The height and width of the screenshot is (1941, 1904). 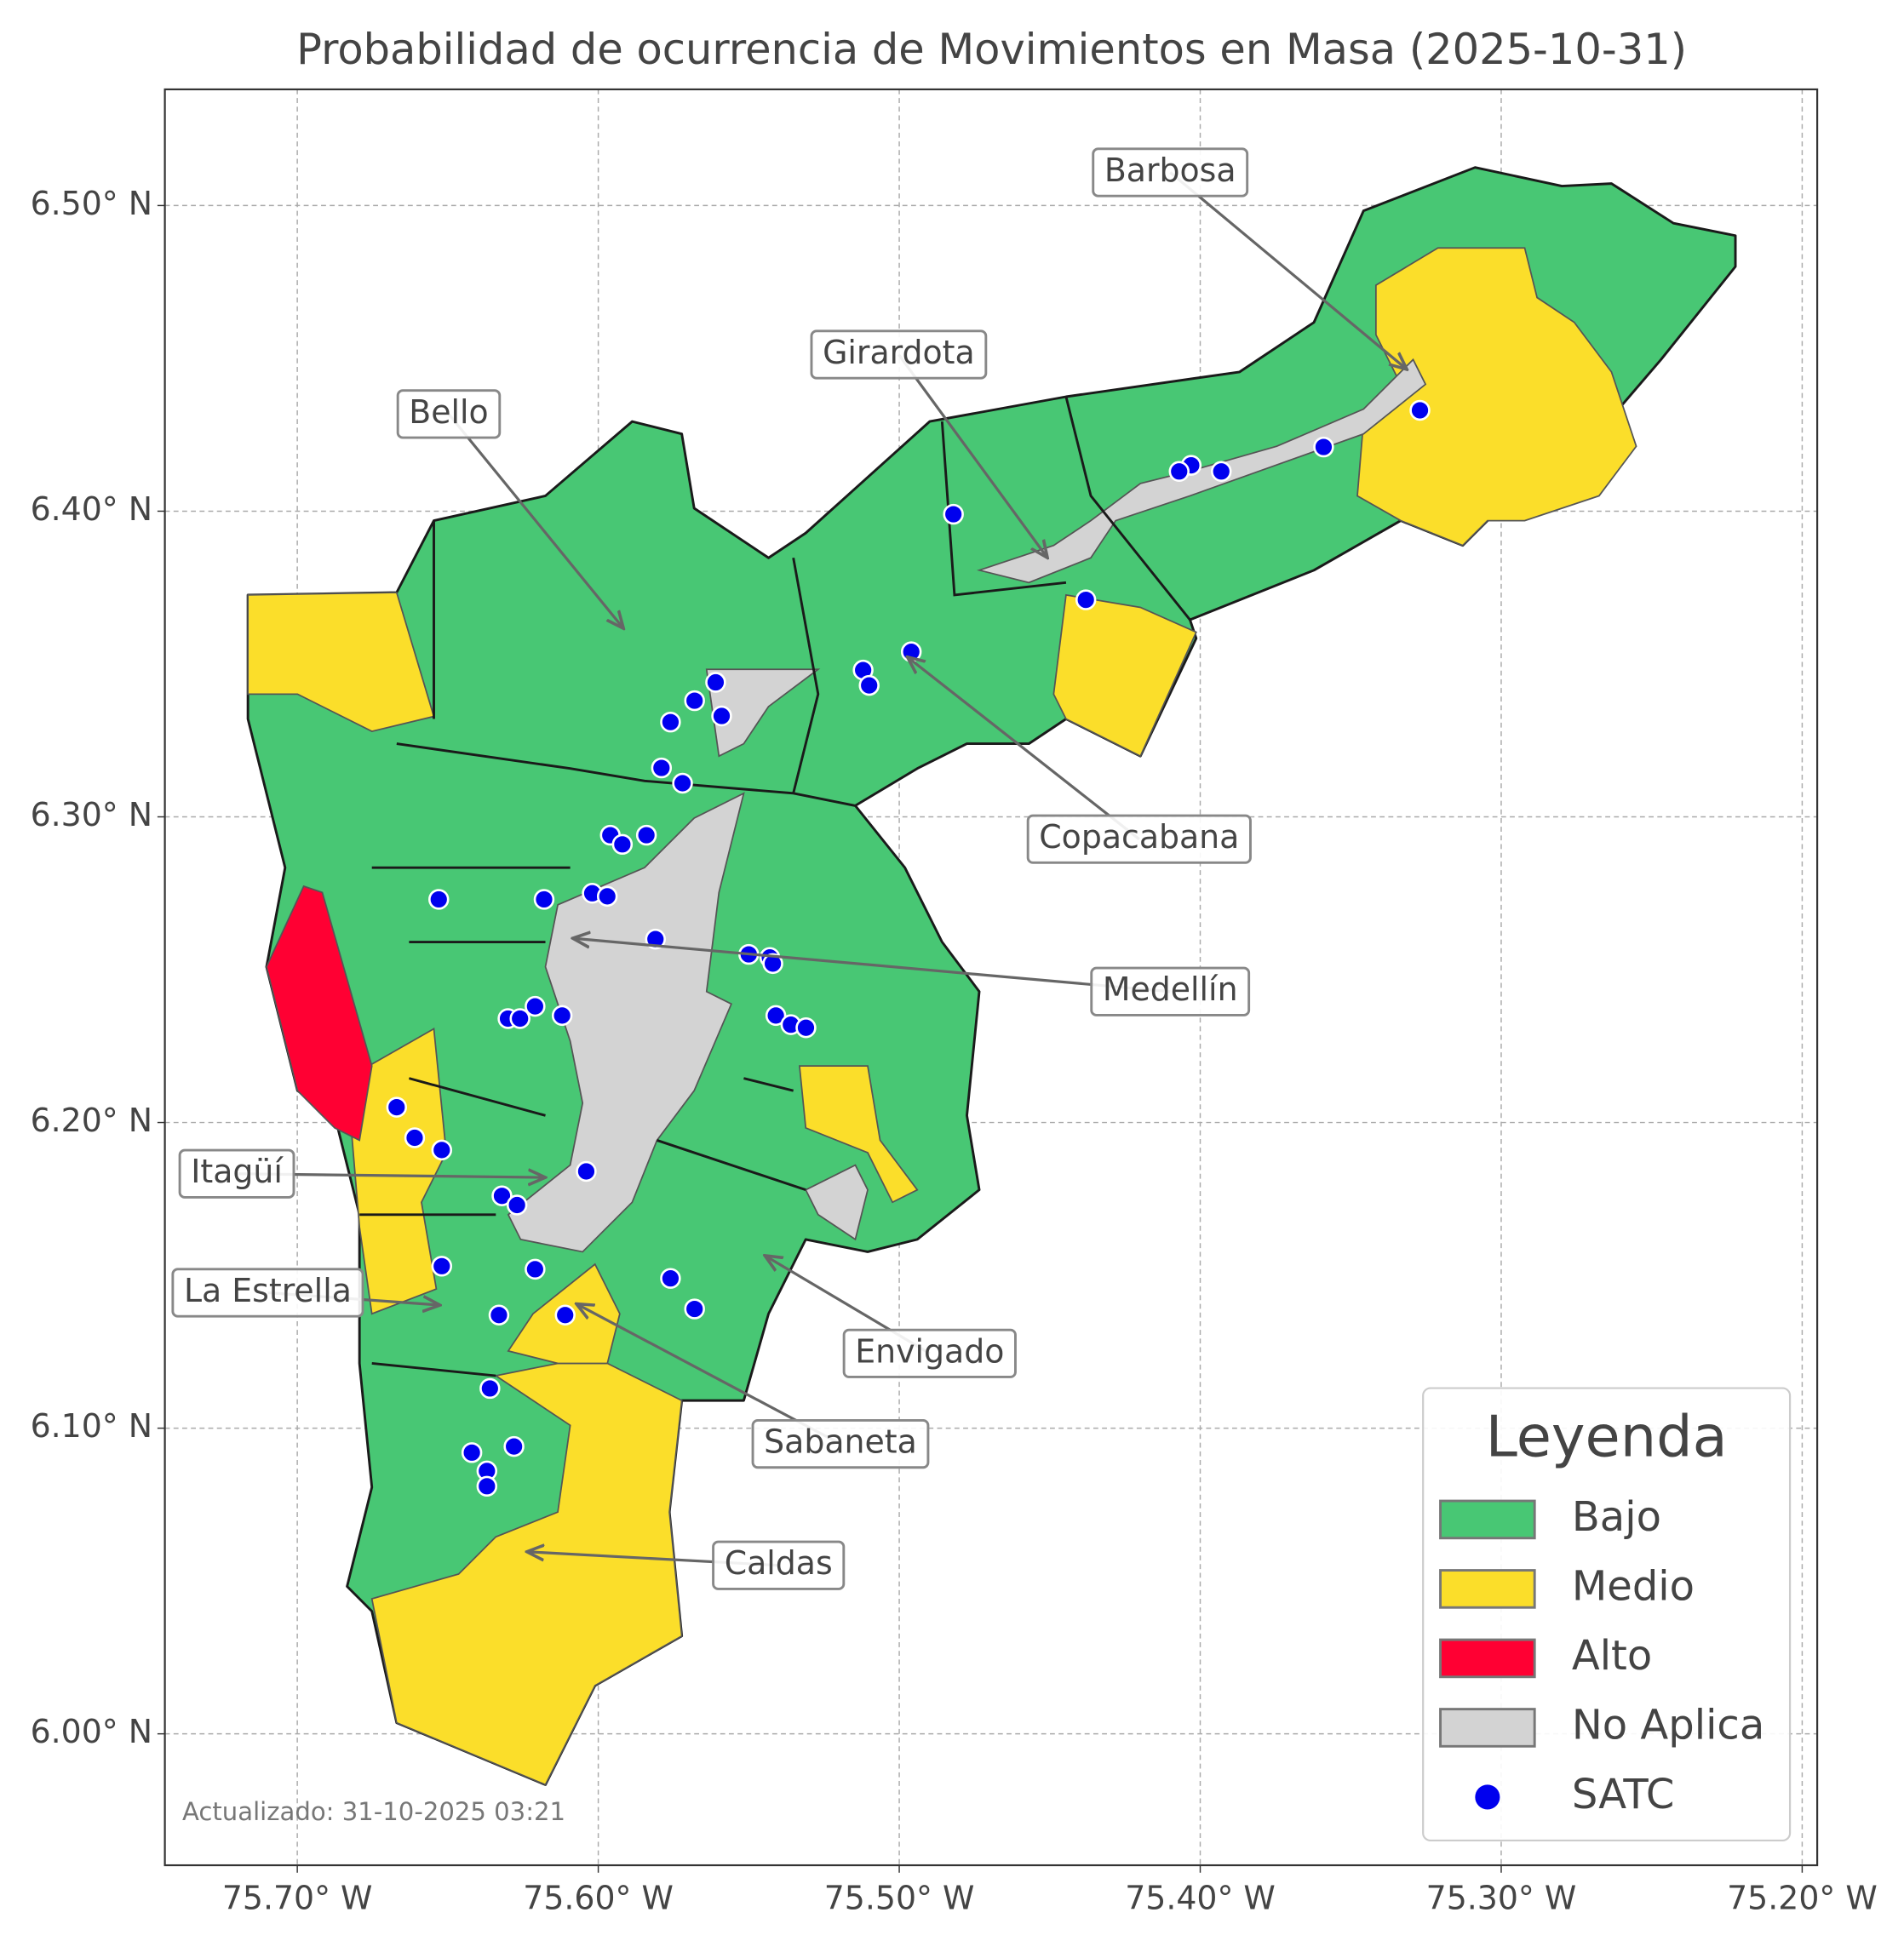 What do you see at coordinates (598, 1898) in the screenshot?
I see `x-tick-label: 75.60° W` at bounding box center [598, 1898].